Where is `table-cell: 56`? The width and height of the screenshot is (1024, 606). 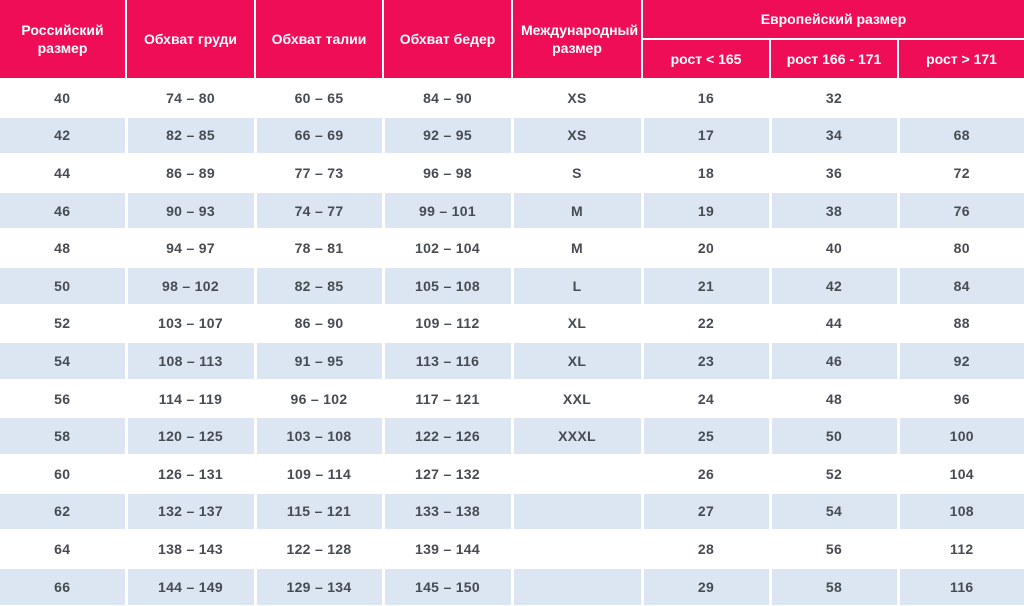 table-cell: 56 is located at coordinates (63, 398).